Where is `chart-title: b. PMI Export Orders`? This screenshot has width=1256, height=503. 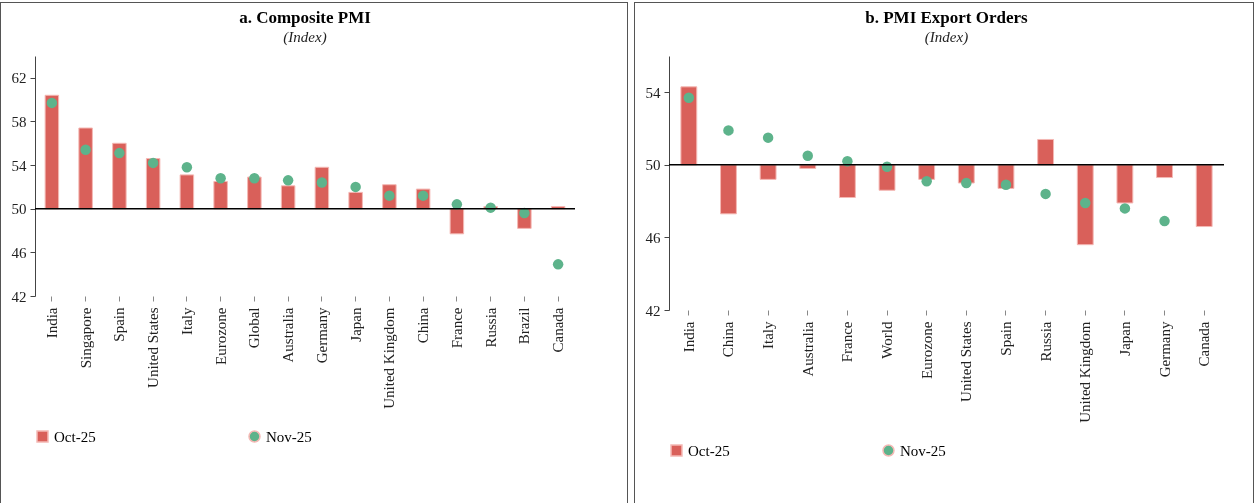
chart-title: b. PMI Export Orders is located at coordinates (947, 17).